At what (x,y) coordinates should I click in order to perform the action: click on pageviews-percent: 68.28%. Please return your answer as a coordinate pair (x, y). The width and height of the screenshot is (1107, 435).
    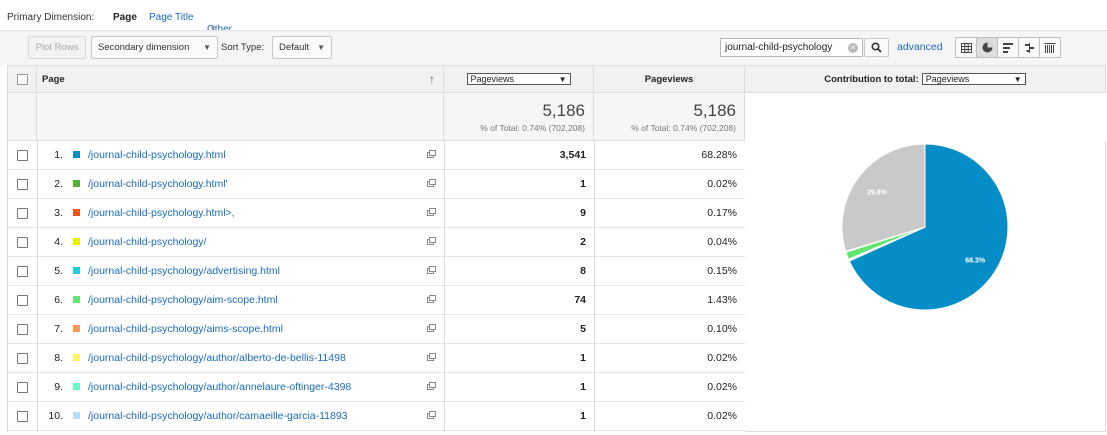
    Looking at the image, I should click on (719, 155).